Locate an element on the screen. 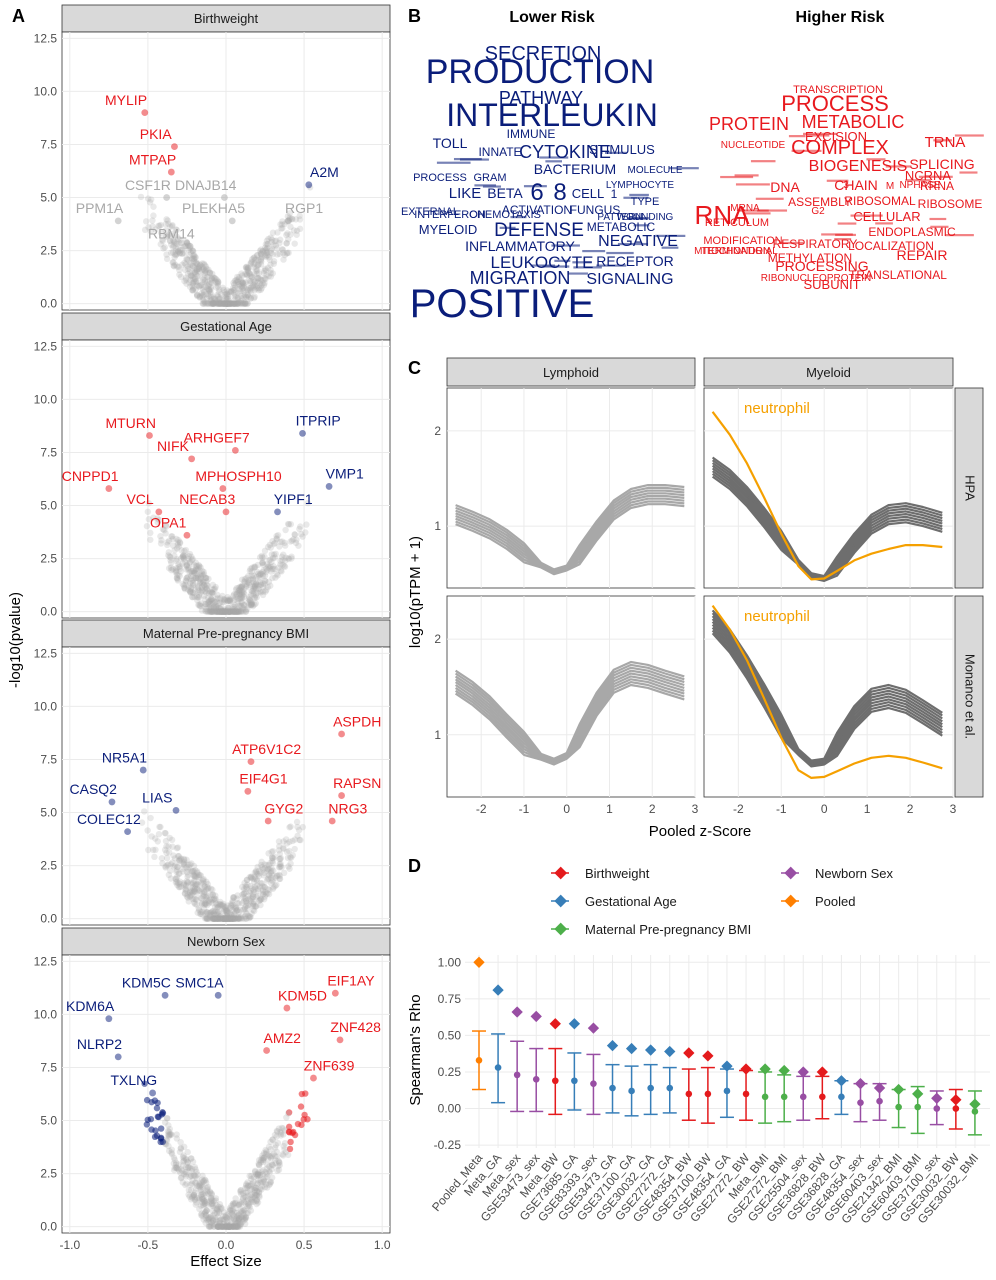 This screenshot has width=996, height=1280. gene-label: PLEKHA5 is located at coordinates (213, 208).